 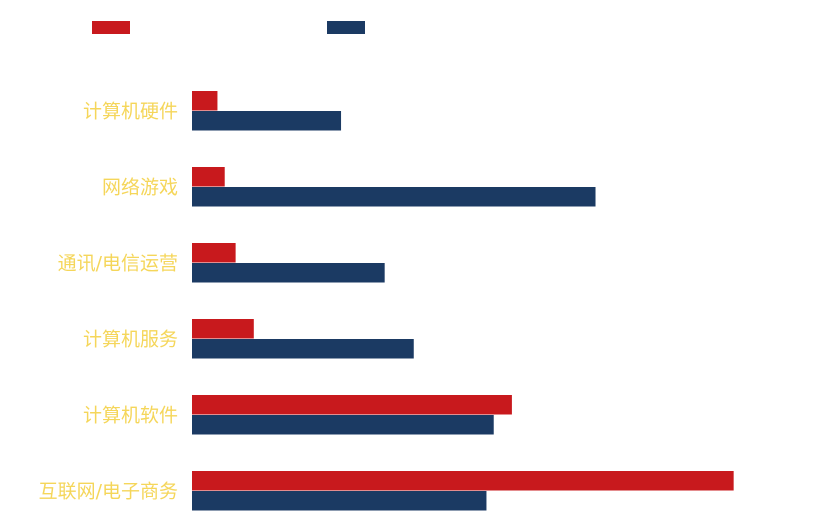 I want to click on category-label: 计算机服务, so click(x=130, y=340).